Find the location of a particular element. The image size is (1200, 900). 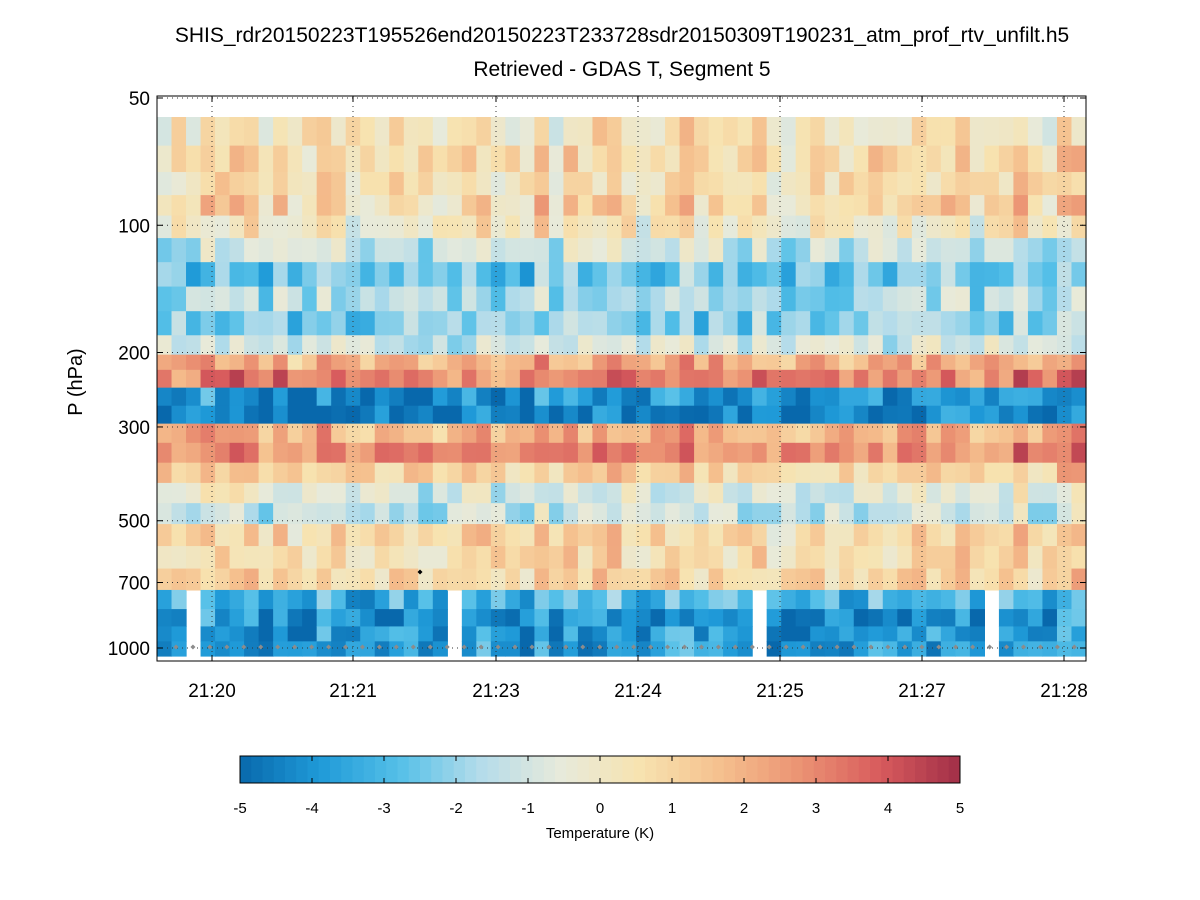

x-tick-label: 21:23 is located at coordinates (496, 691).